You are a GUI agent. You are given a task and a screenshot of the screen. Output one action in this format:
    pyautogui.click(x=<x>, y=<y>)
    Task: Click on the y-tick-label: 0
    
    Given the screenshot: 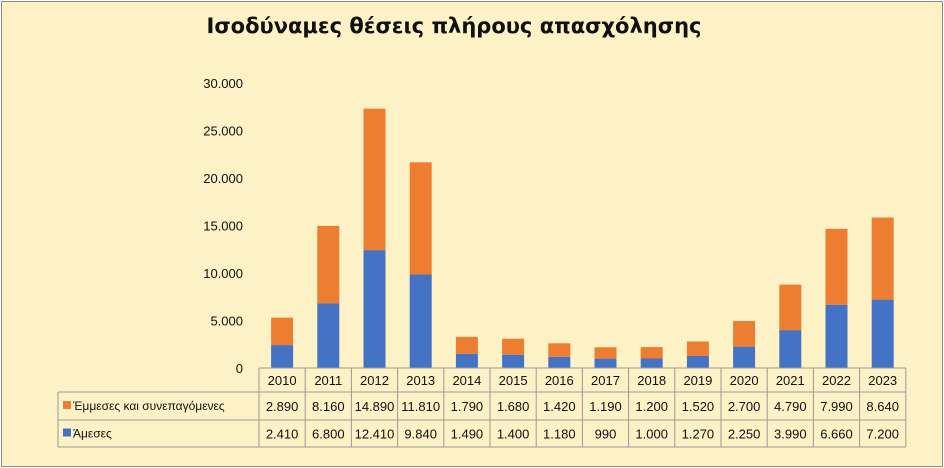 What is the action you would take?
    pyautogui.click(x=239, y=368)
    